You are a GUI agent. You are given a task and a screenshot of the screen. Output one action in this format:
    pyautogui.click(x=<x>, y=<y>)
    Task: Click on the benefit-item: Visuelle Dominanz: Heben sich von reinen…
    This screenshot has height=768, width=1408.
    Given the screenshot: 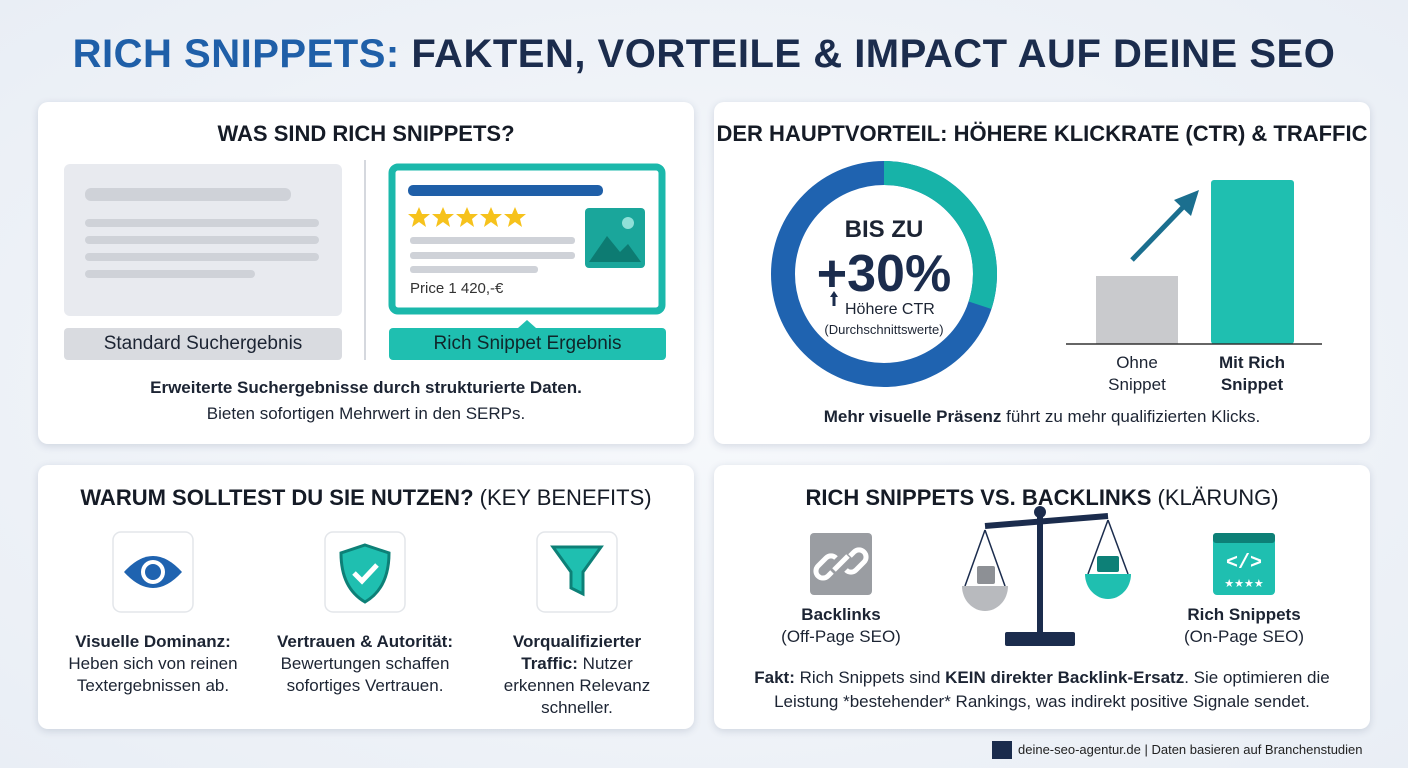 What is the action you would take?
    pyautogui.click(x=153, y=664)
    